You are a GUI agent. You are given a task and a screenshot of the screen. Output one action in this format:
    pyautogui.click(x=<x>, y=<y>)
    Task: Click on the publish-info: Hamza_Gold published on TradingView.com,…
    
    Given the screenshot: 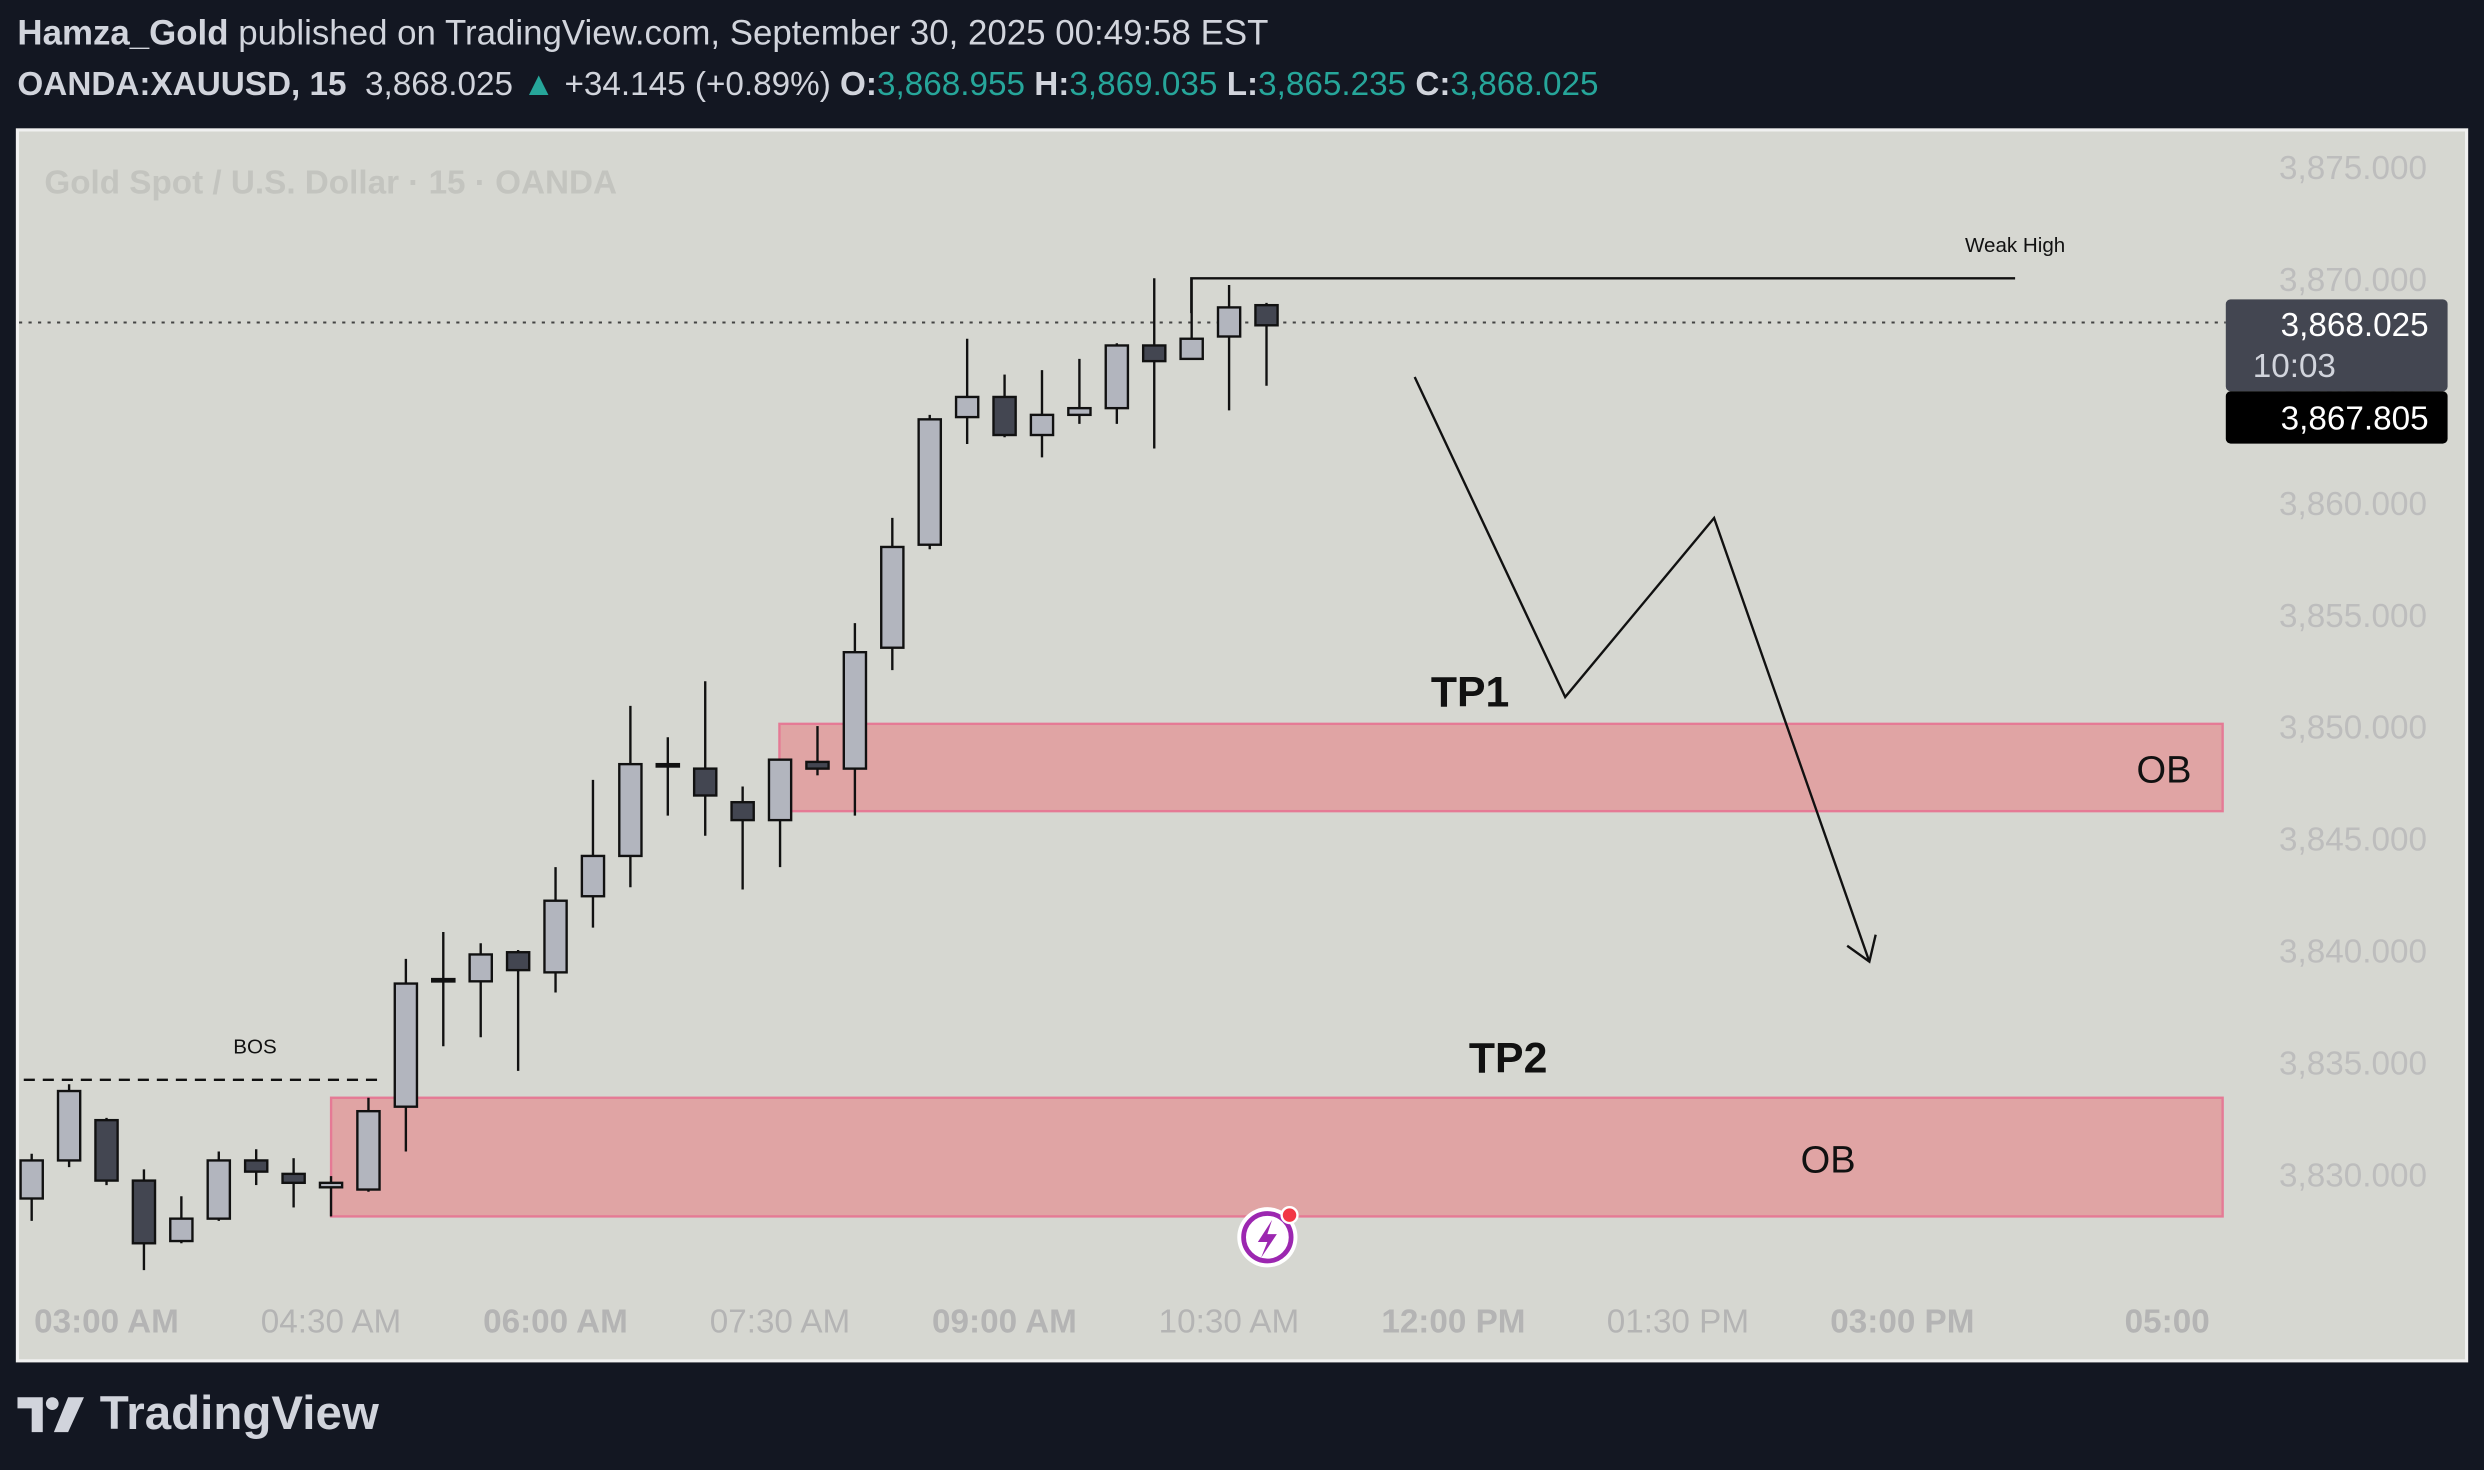 What is the action you would take?
    pyautogui.click(x=642, y=33)
    